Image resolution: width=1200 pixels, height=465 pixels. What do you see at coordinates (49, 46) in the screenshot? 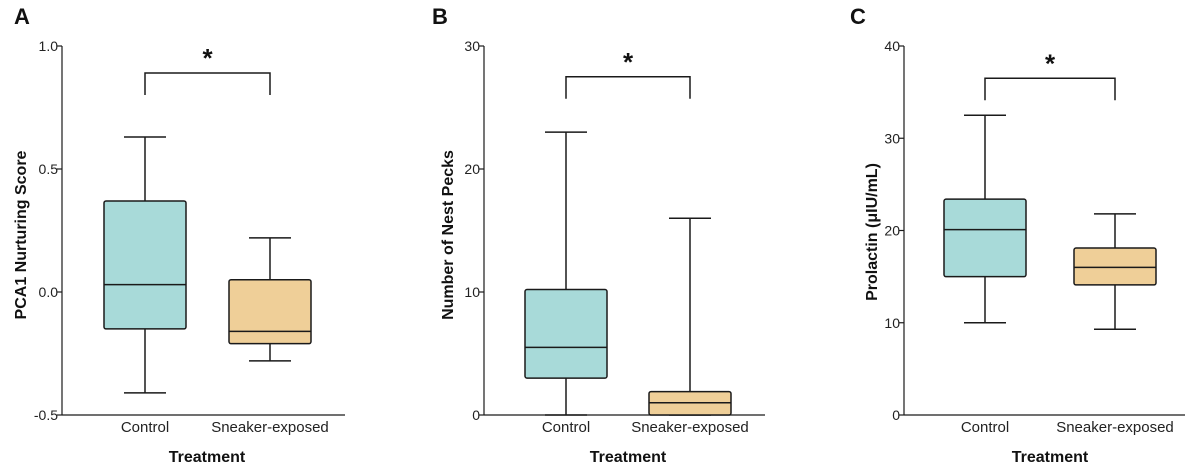
I see `y-tick-label: 1.0` at bounding box center [49, 46].